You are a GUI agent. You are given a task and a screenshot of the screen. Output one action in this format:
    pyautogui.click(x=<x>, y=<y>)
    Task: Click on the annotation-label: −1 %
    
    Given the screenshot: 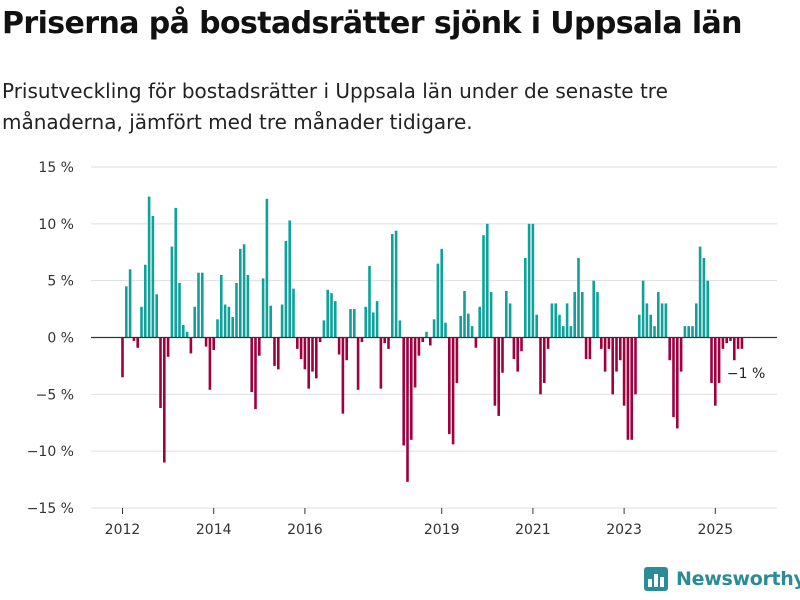 What is the action you would take?
    pyautogui.click(x=746, y=374)
    